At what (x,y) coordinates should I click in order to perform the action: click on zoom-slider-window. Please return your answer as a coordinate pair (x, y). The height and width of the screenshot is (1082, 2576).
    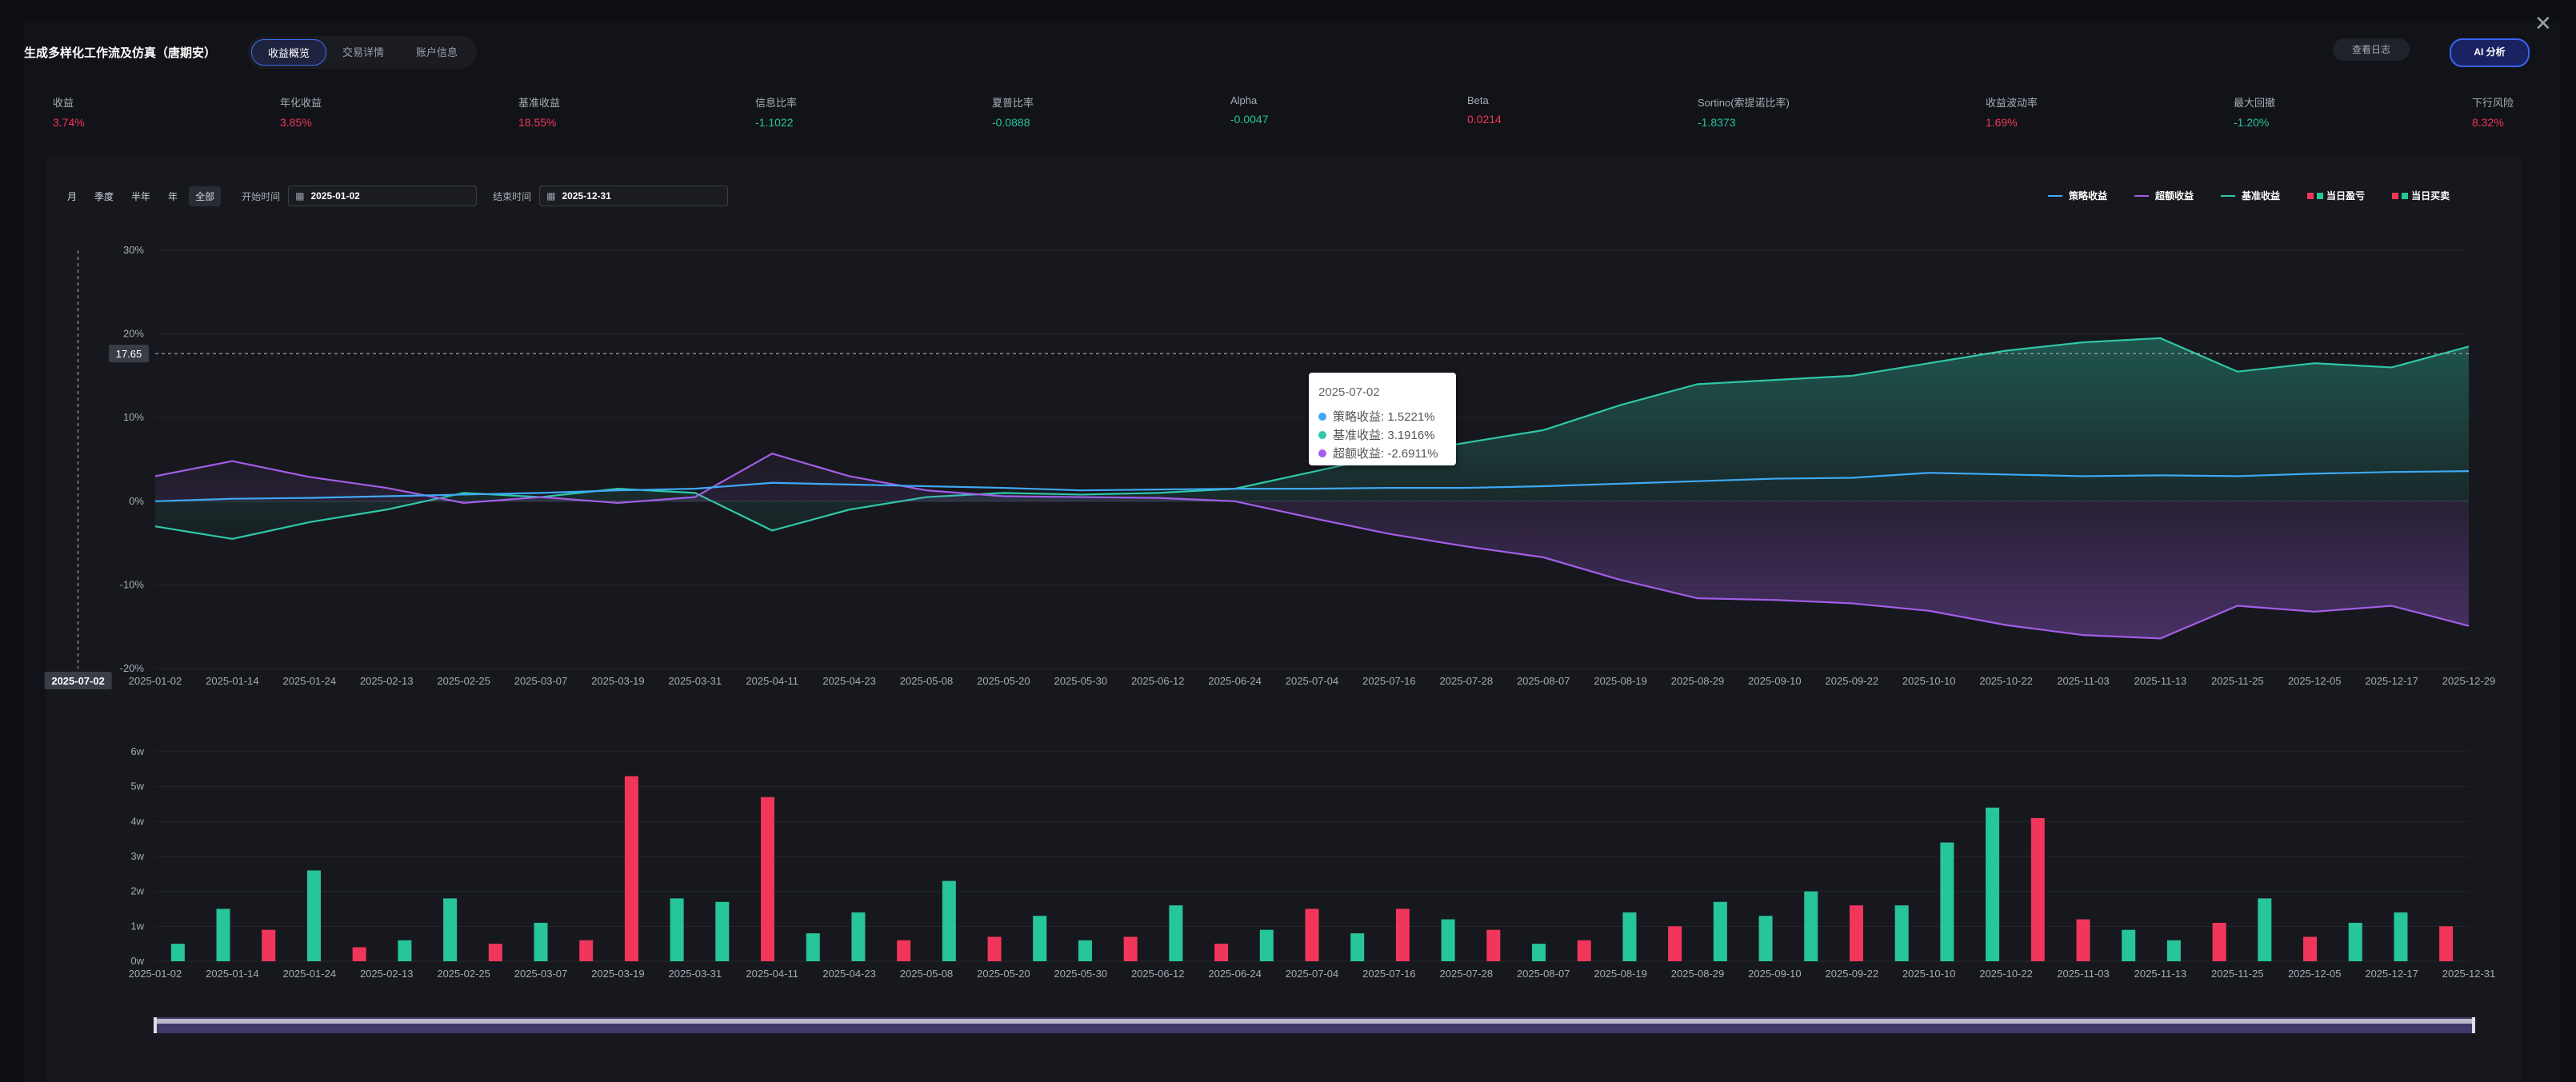
    Looking at the image, I should click on (1314, 1021).